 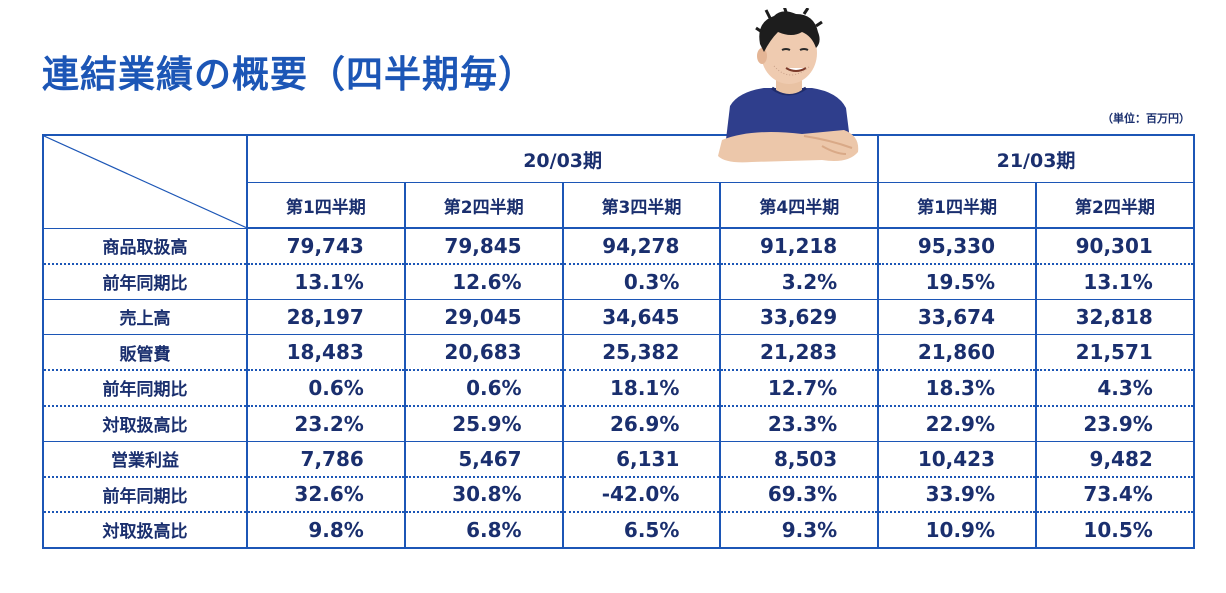 What do you see at coordinates (799, 205) in the screenshot?
I see `quarter-header: 第4四半期` at bounding box center [799, 205].